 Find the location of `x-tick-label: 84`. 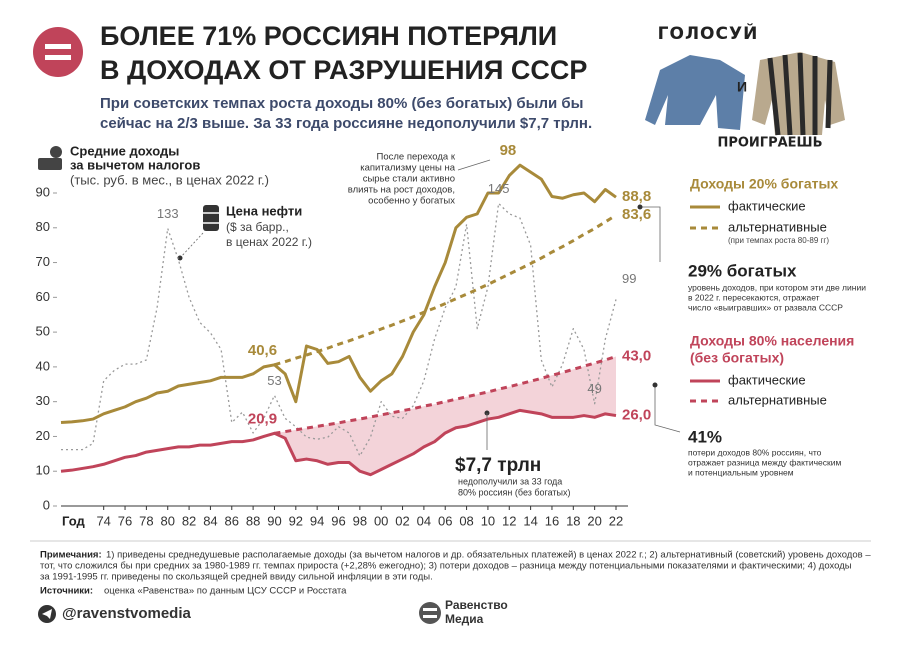

x-tick-label: 84 is located at coordinates (210, 520).